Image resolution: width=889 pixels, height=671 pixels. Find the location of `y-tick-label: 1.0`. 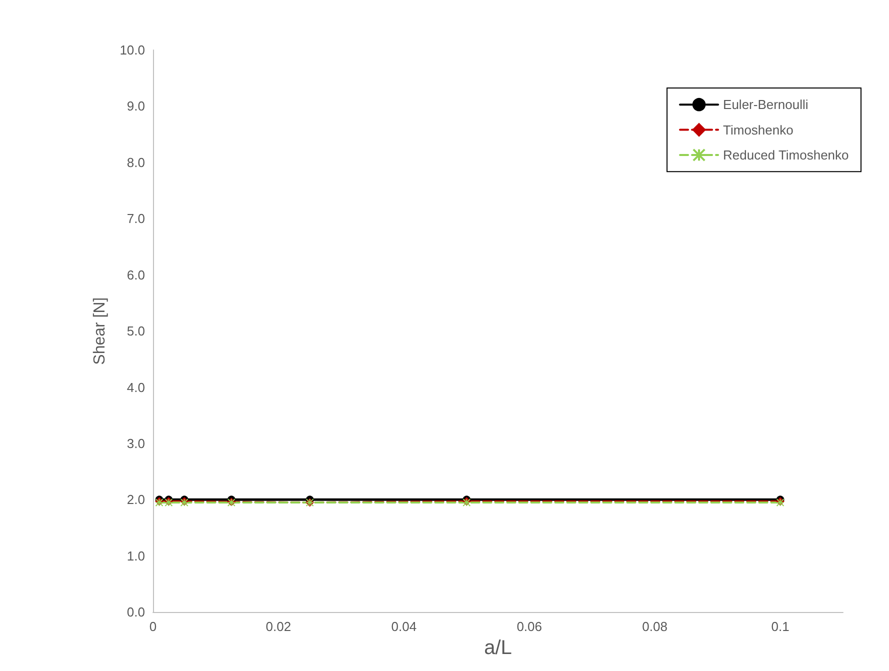

y-tick-label: 1.0 is located at coordinates (135, 556).